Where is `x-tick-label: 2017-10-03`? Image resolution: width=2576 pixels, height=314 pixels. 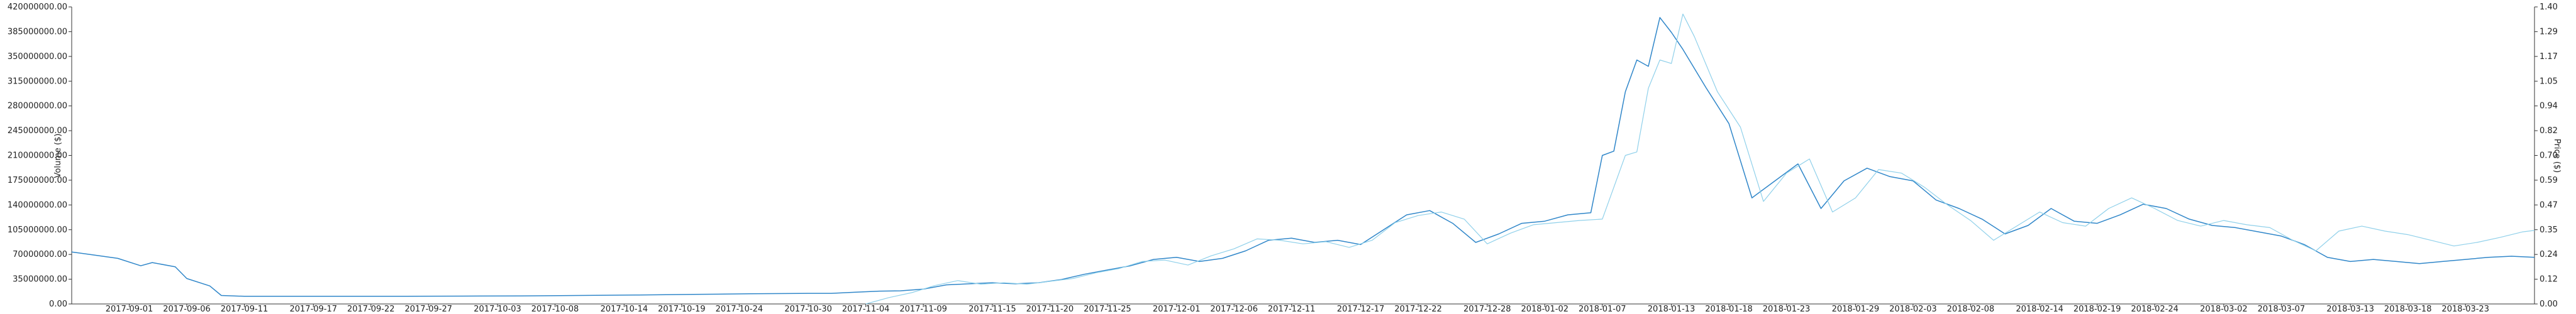 x-tick-label: 2017-10-03 is located at coordinates (497, 309).